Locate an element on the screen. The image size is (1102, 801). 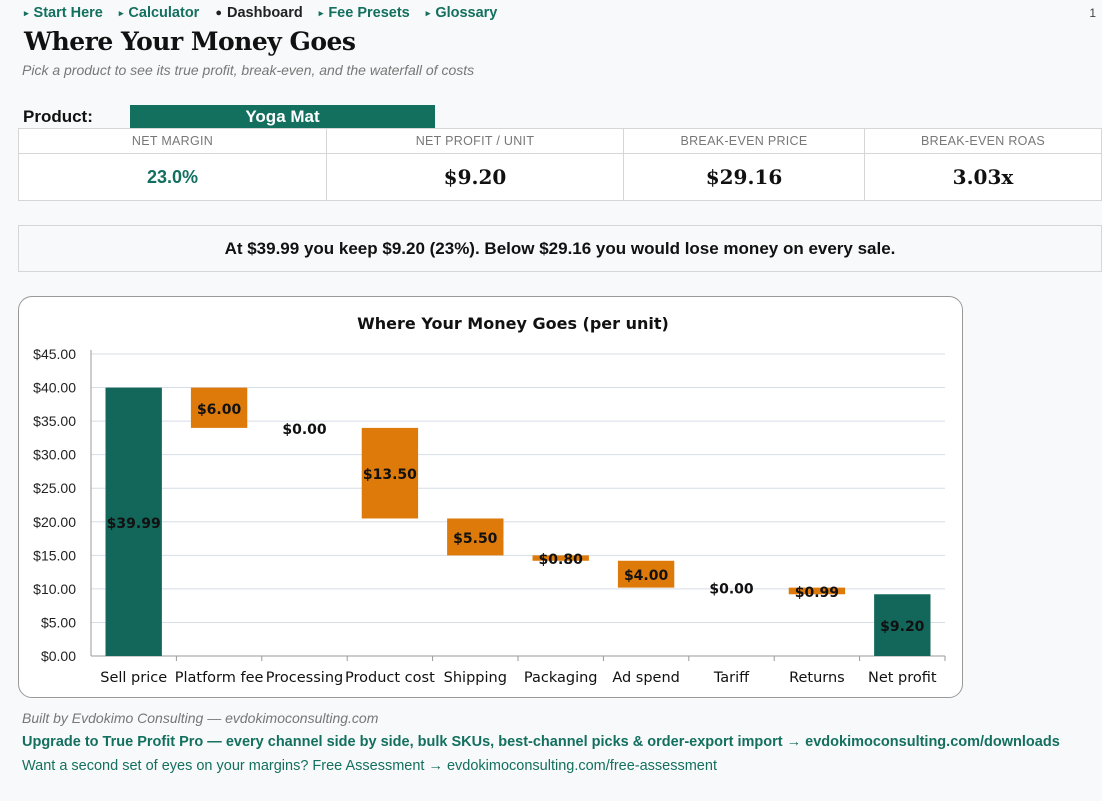
y-tick-label: $20.00 is located at coordinates (54, 522).